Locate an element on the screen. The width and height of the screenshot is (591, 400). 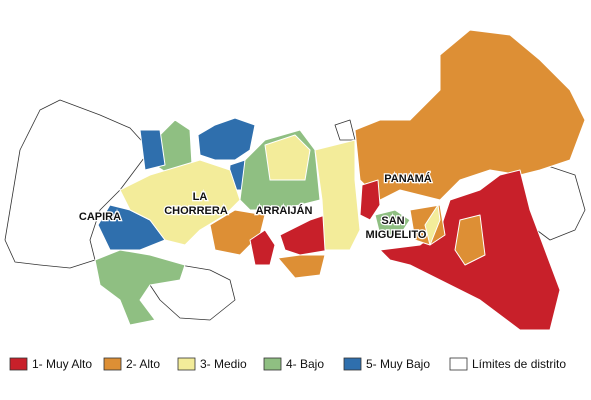
district-label: LA is located at coordinates (200, 197).